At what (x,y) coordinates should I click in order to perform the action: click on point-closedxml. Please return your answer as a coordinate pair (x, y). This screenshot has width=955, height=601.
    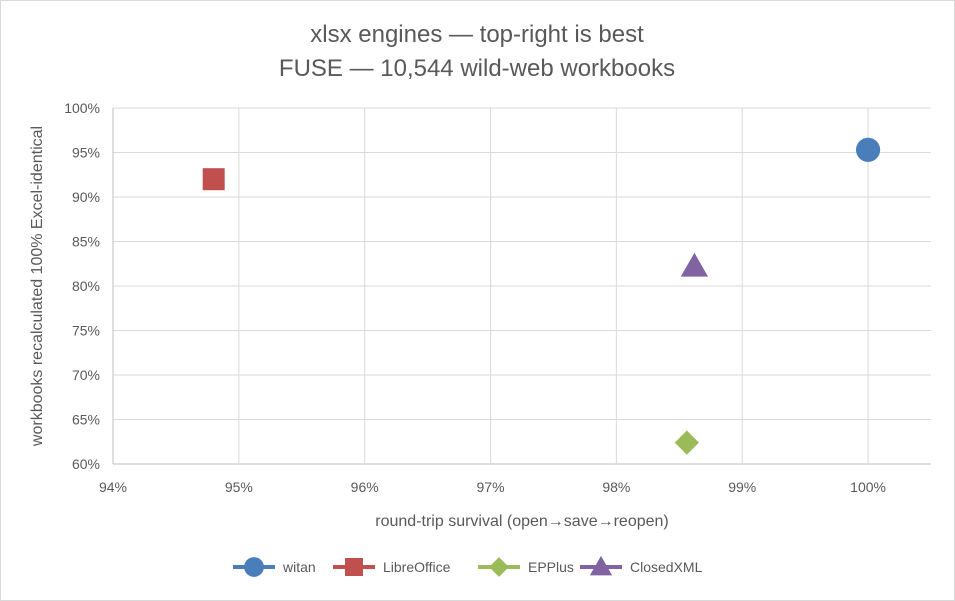
    Looking at the image, I should click on (694, 264).